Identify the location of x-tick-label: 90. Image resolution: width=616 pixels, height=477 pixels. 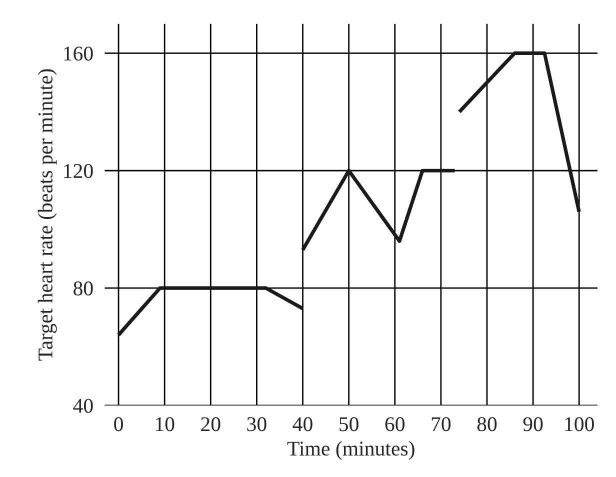
(533, 424).